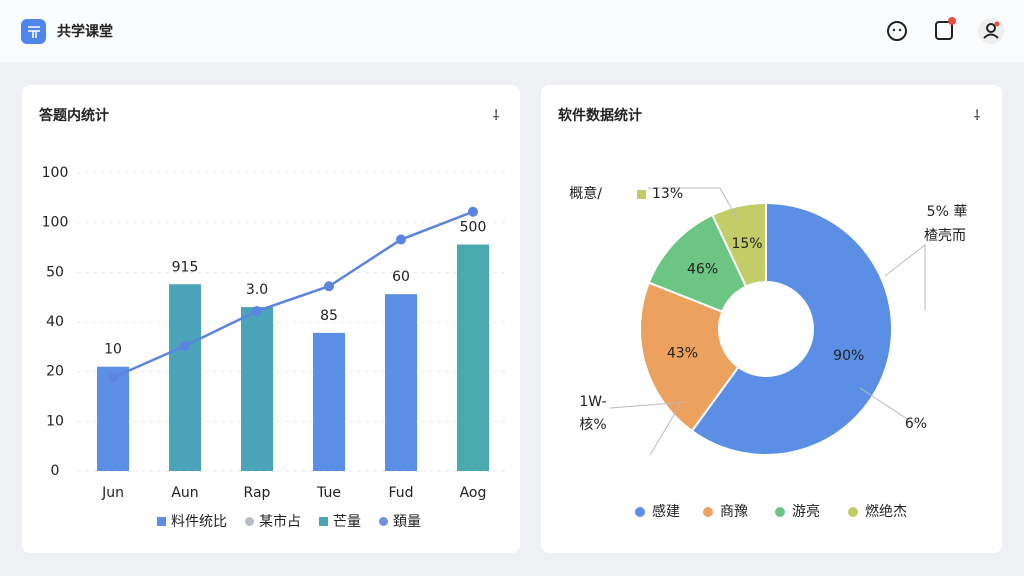  I want to click on legend-label: 游亮, so click(806, 511).